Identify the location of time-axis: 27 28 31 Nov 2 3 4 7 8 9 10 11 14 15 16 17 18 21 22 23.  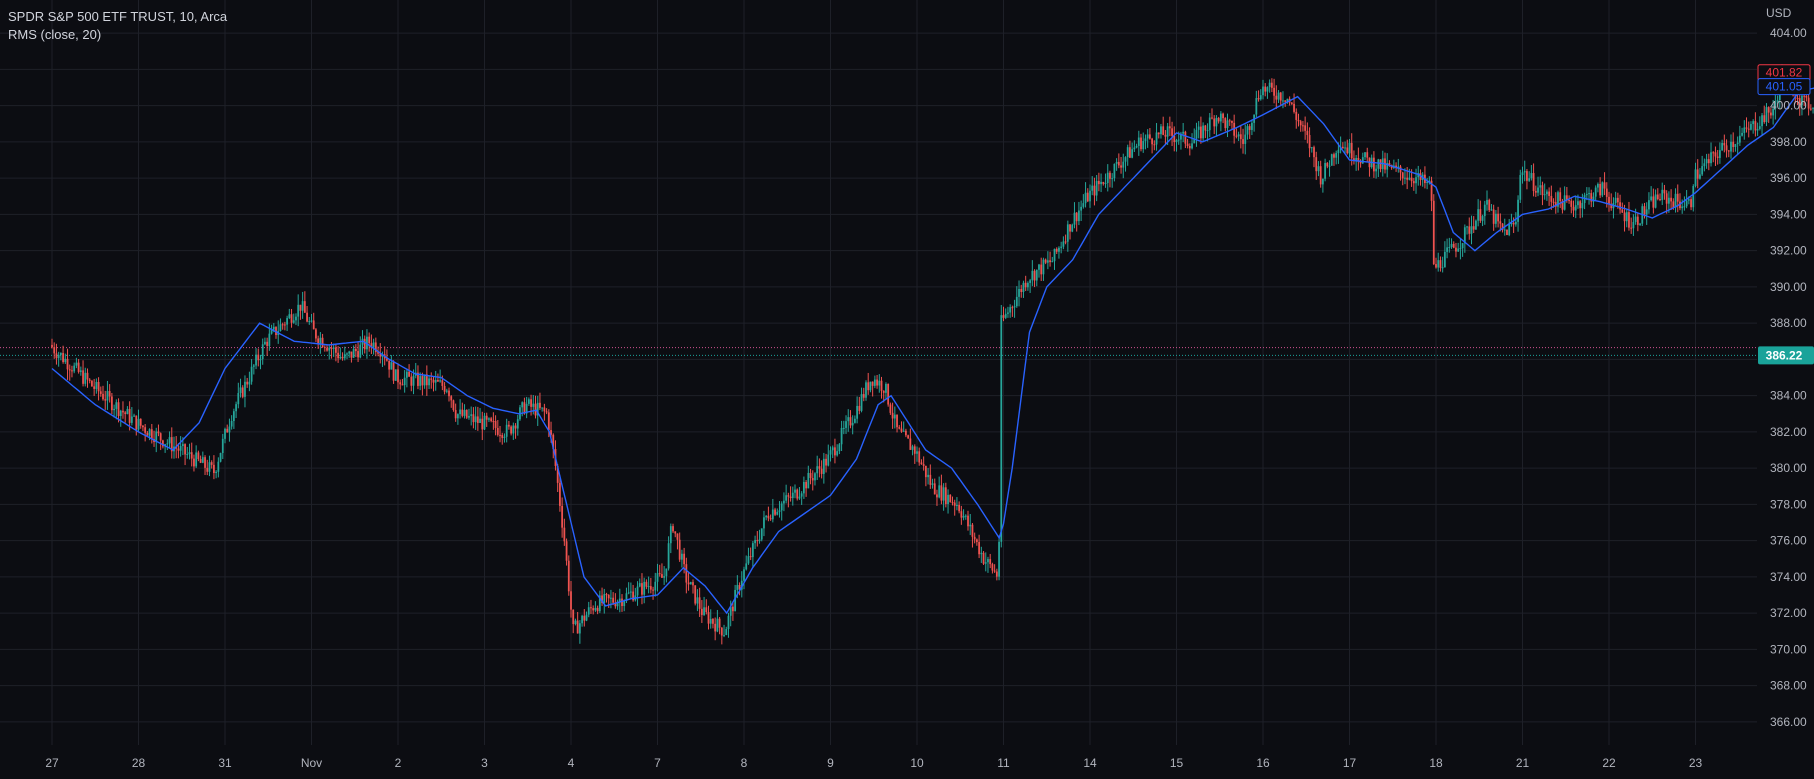
(873, 763).